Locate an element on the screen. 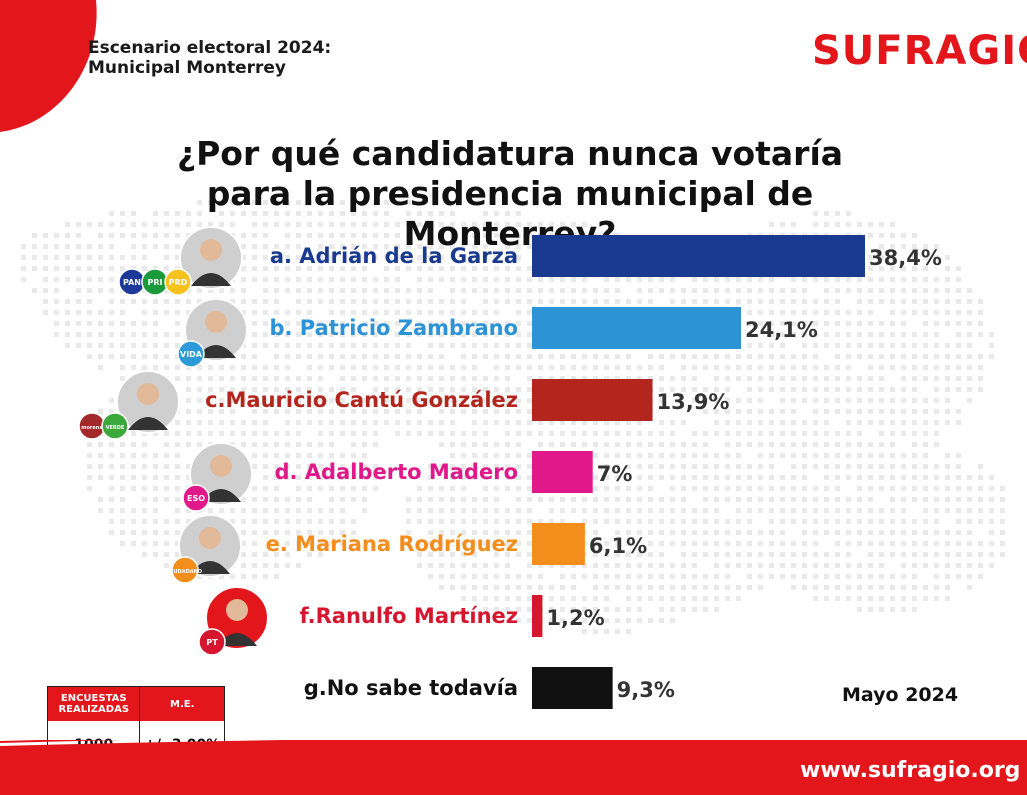 Image resolution: width=1027 pixels, height=795 pixels. footer-url: www.sufragio.org is located at coordinates (910, 770).